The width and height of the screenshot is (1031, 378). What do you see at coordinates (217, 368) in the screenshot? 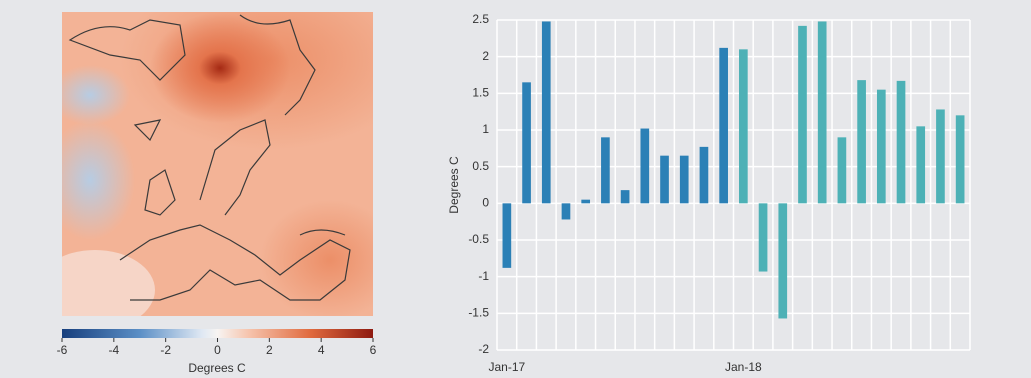
I see `colorbar-label: Degrees C` at bounding box center [217, 368].